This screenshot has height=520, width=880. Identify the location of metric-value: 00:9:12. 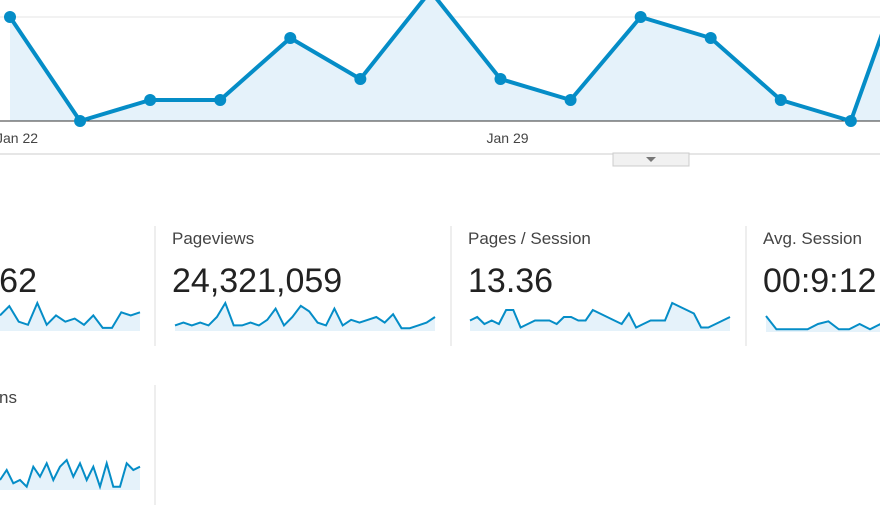
(819, 281).